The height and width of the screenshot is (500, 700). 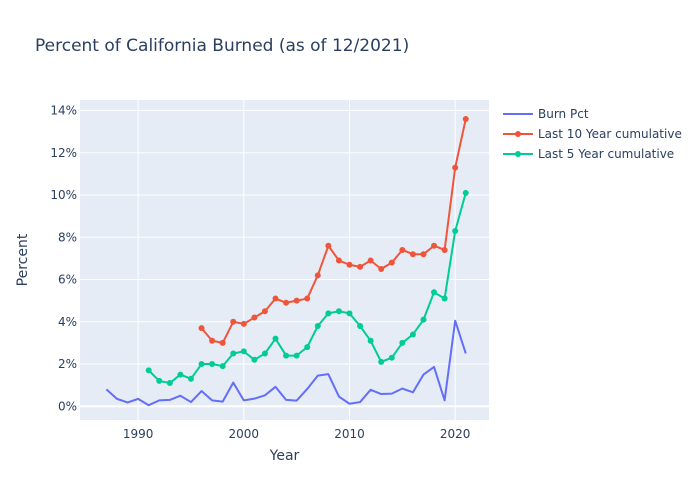 What do you see at coordinates (610, 134) in the screenshot?
I see `legend-label: Last 10 Year cumulative` at bounding box center [610, 134].